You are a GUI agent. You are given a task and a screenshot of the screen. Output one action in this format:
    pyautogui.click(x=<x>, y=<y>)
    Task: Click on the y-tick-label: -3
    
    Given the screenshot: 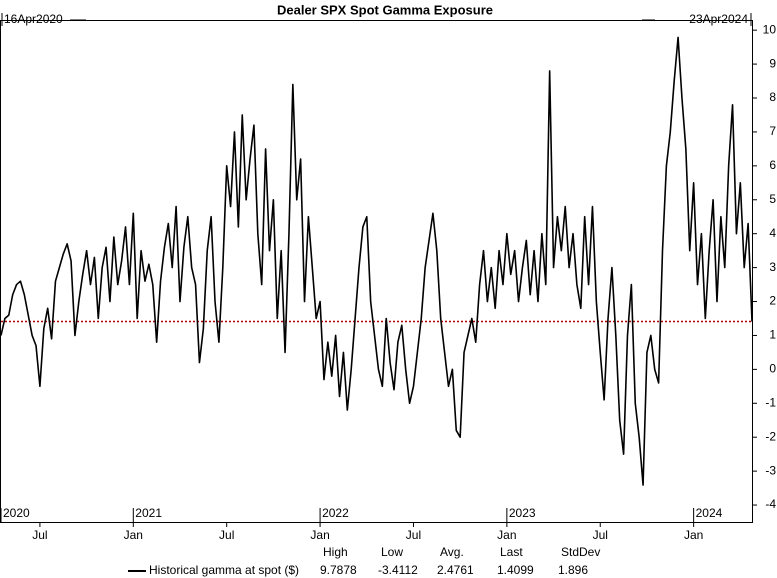 What is the action you would take?
    pyautogui.click(x=770, y=470)
    